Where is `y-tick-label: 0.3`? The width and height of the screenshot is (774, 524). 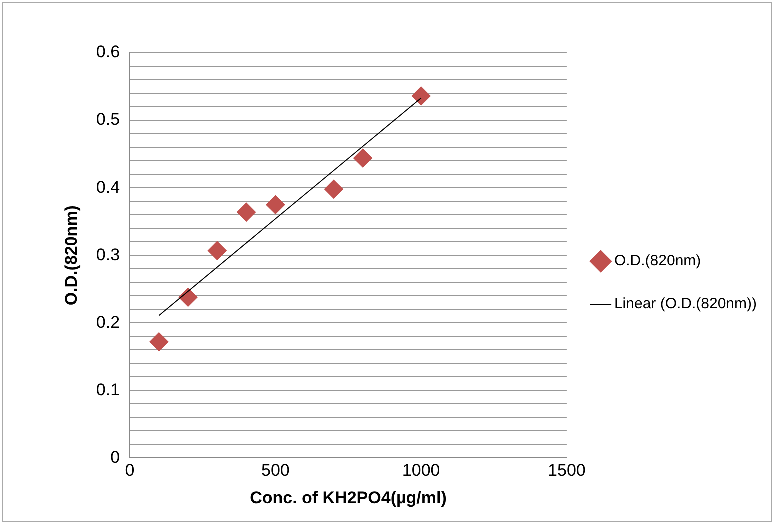
y-tick-label: 0.3 is located at coordinates (108, 254).